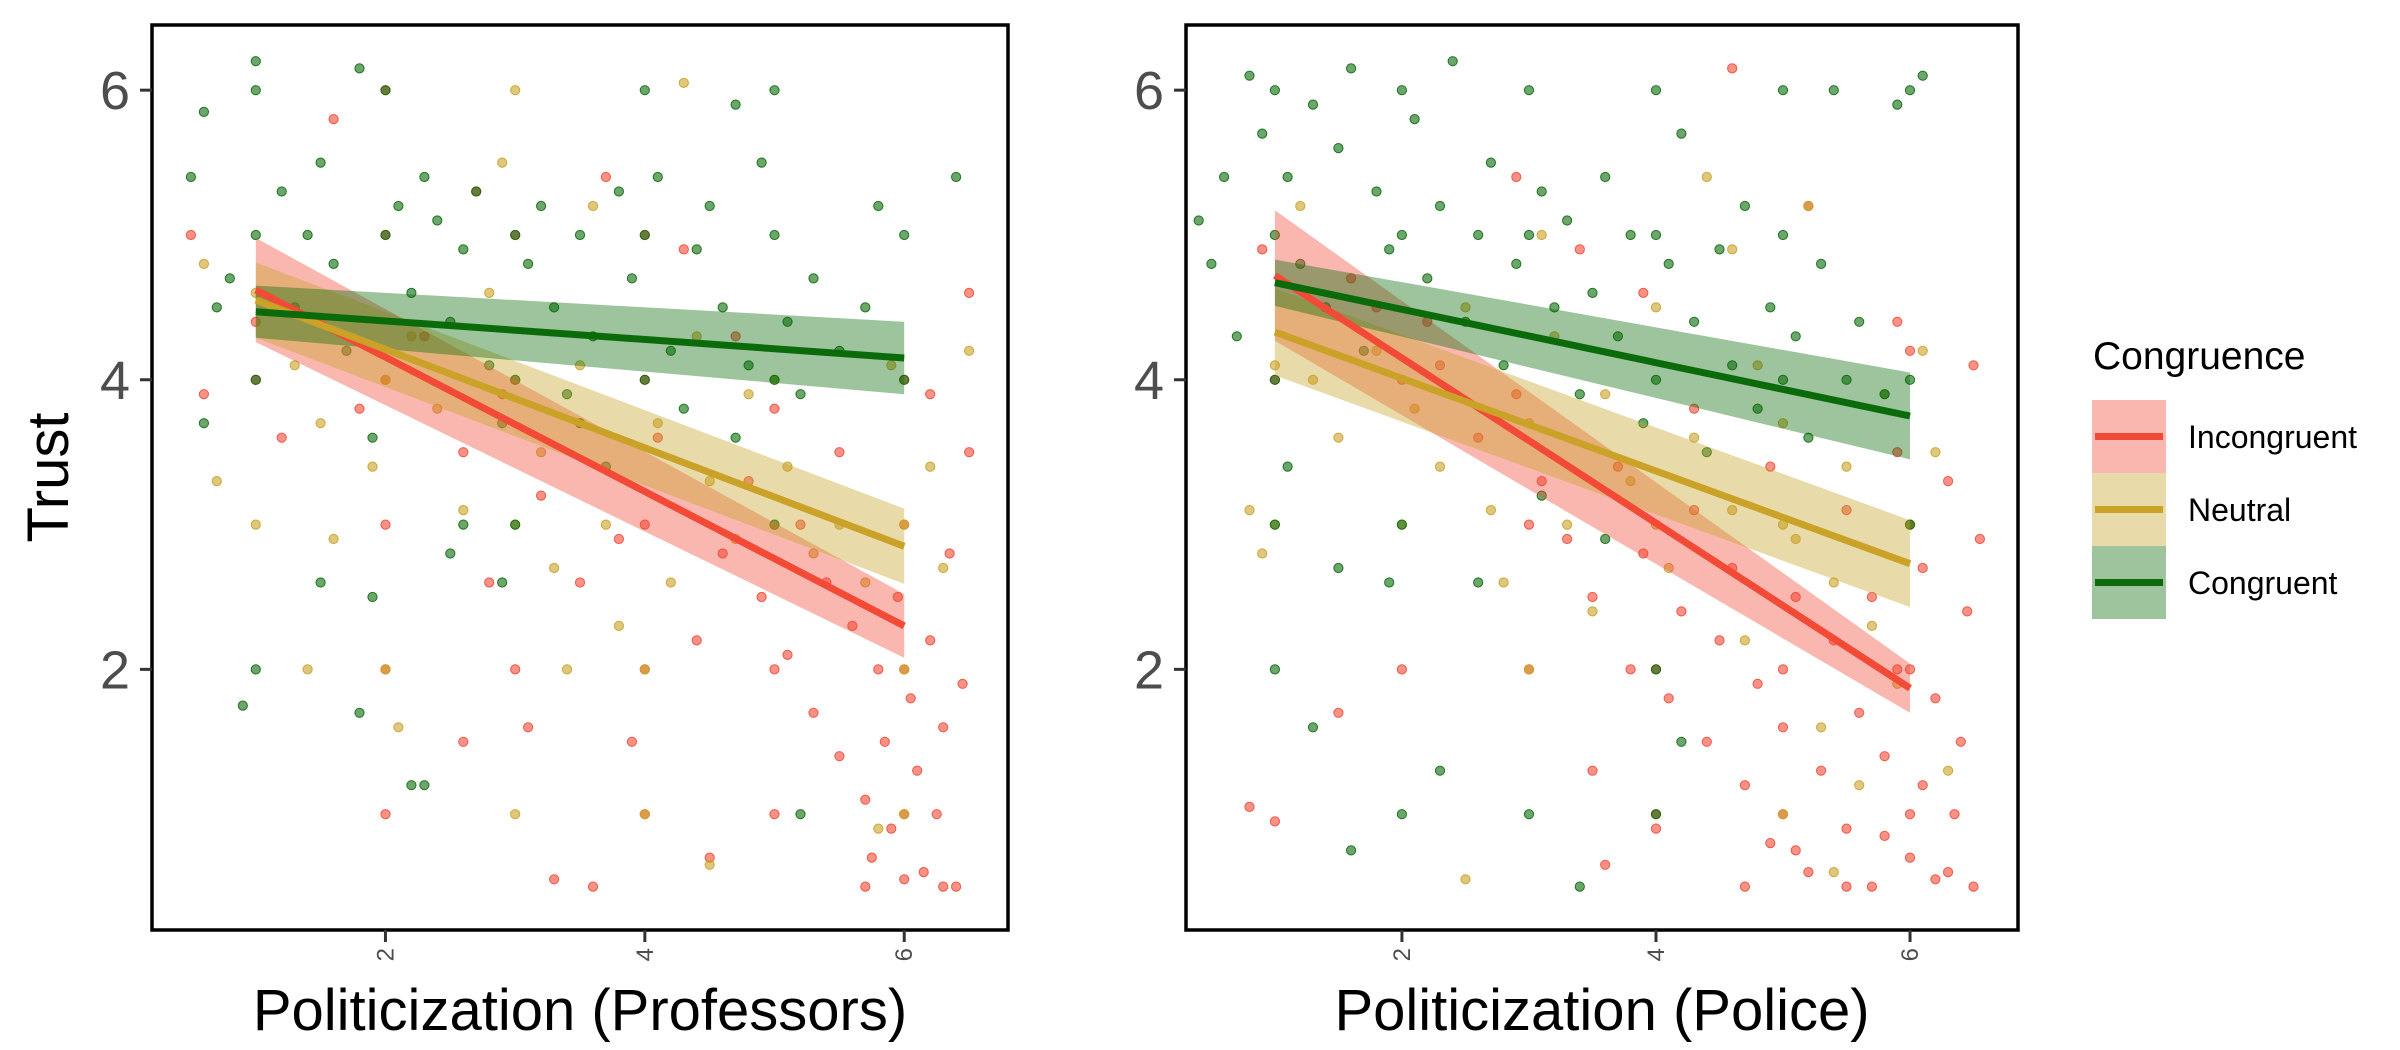 The height and width of the screenshot is (1050, 2400). I want to click on fit-line-neutral, so click(580, 423).